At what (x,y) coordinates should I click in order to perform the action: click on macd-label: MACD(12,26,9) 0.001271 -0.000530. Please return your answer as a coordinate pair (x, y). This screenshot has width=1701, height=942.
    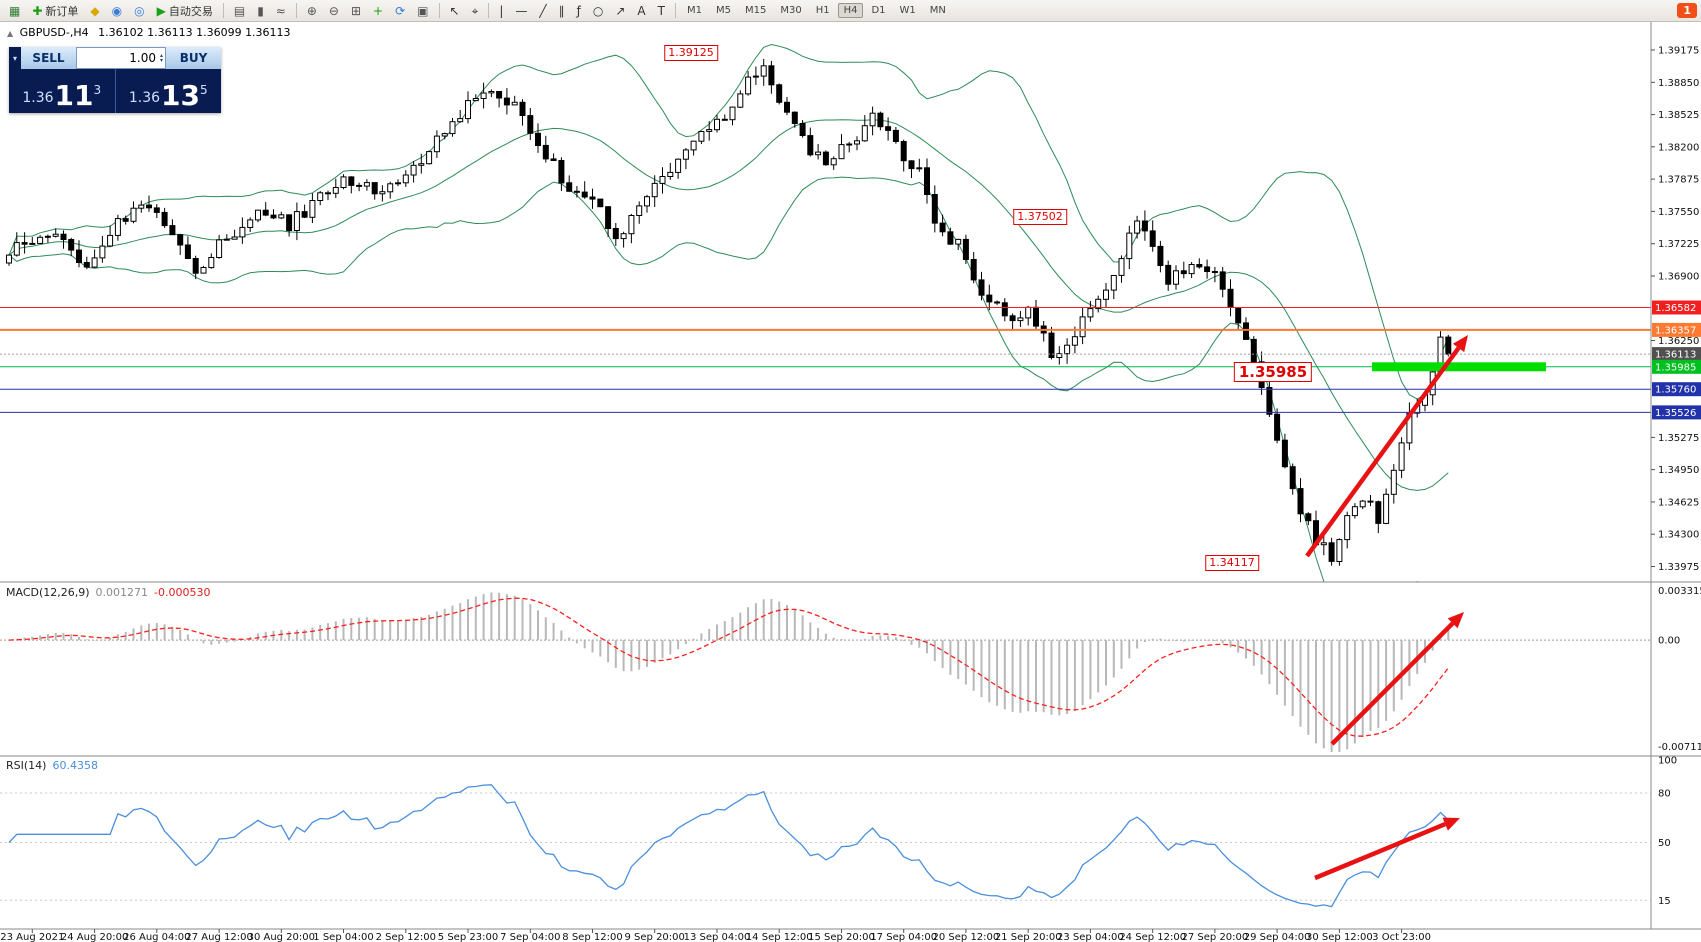
    Looking at the image, I should click on (108, 592).